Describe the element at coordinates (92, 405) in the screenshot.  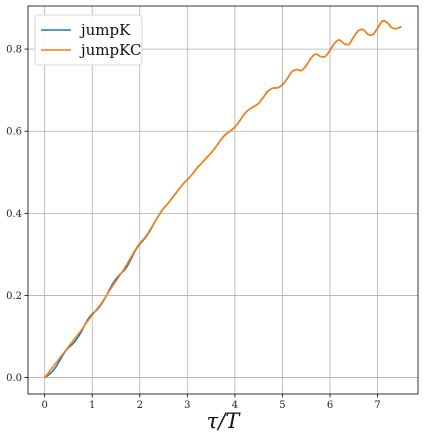
I see `x-tick-label: 1` at that location.